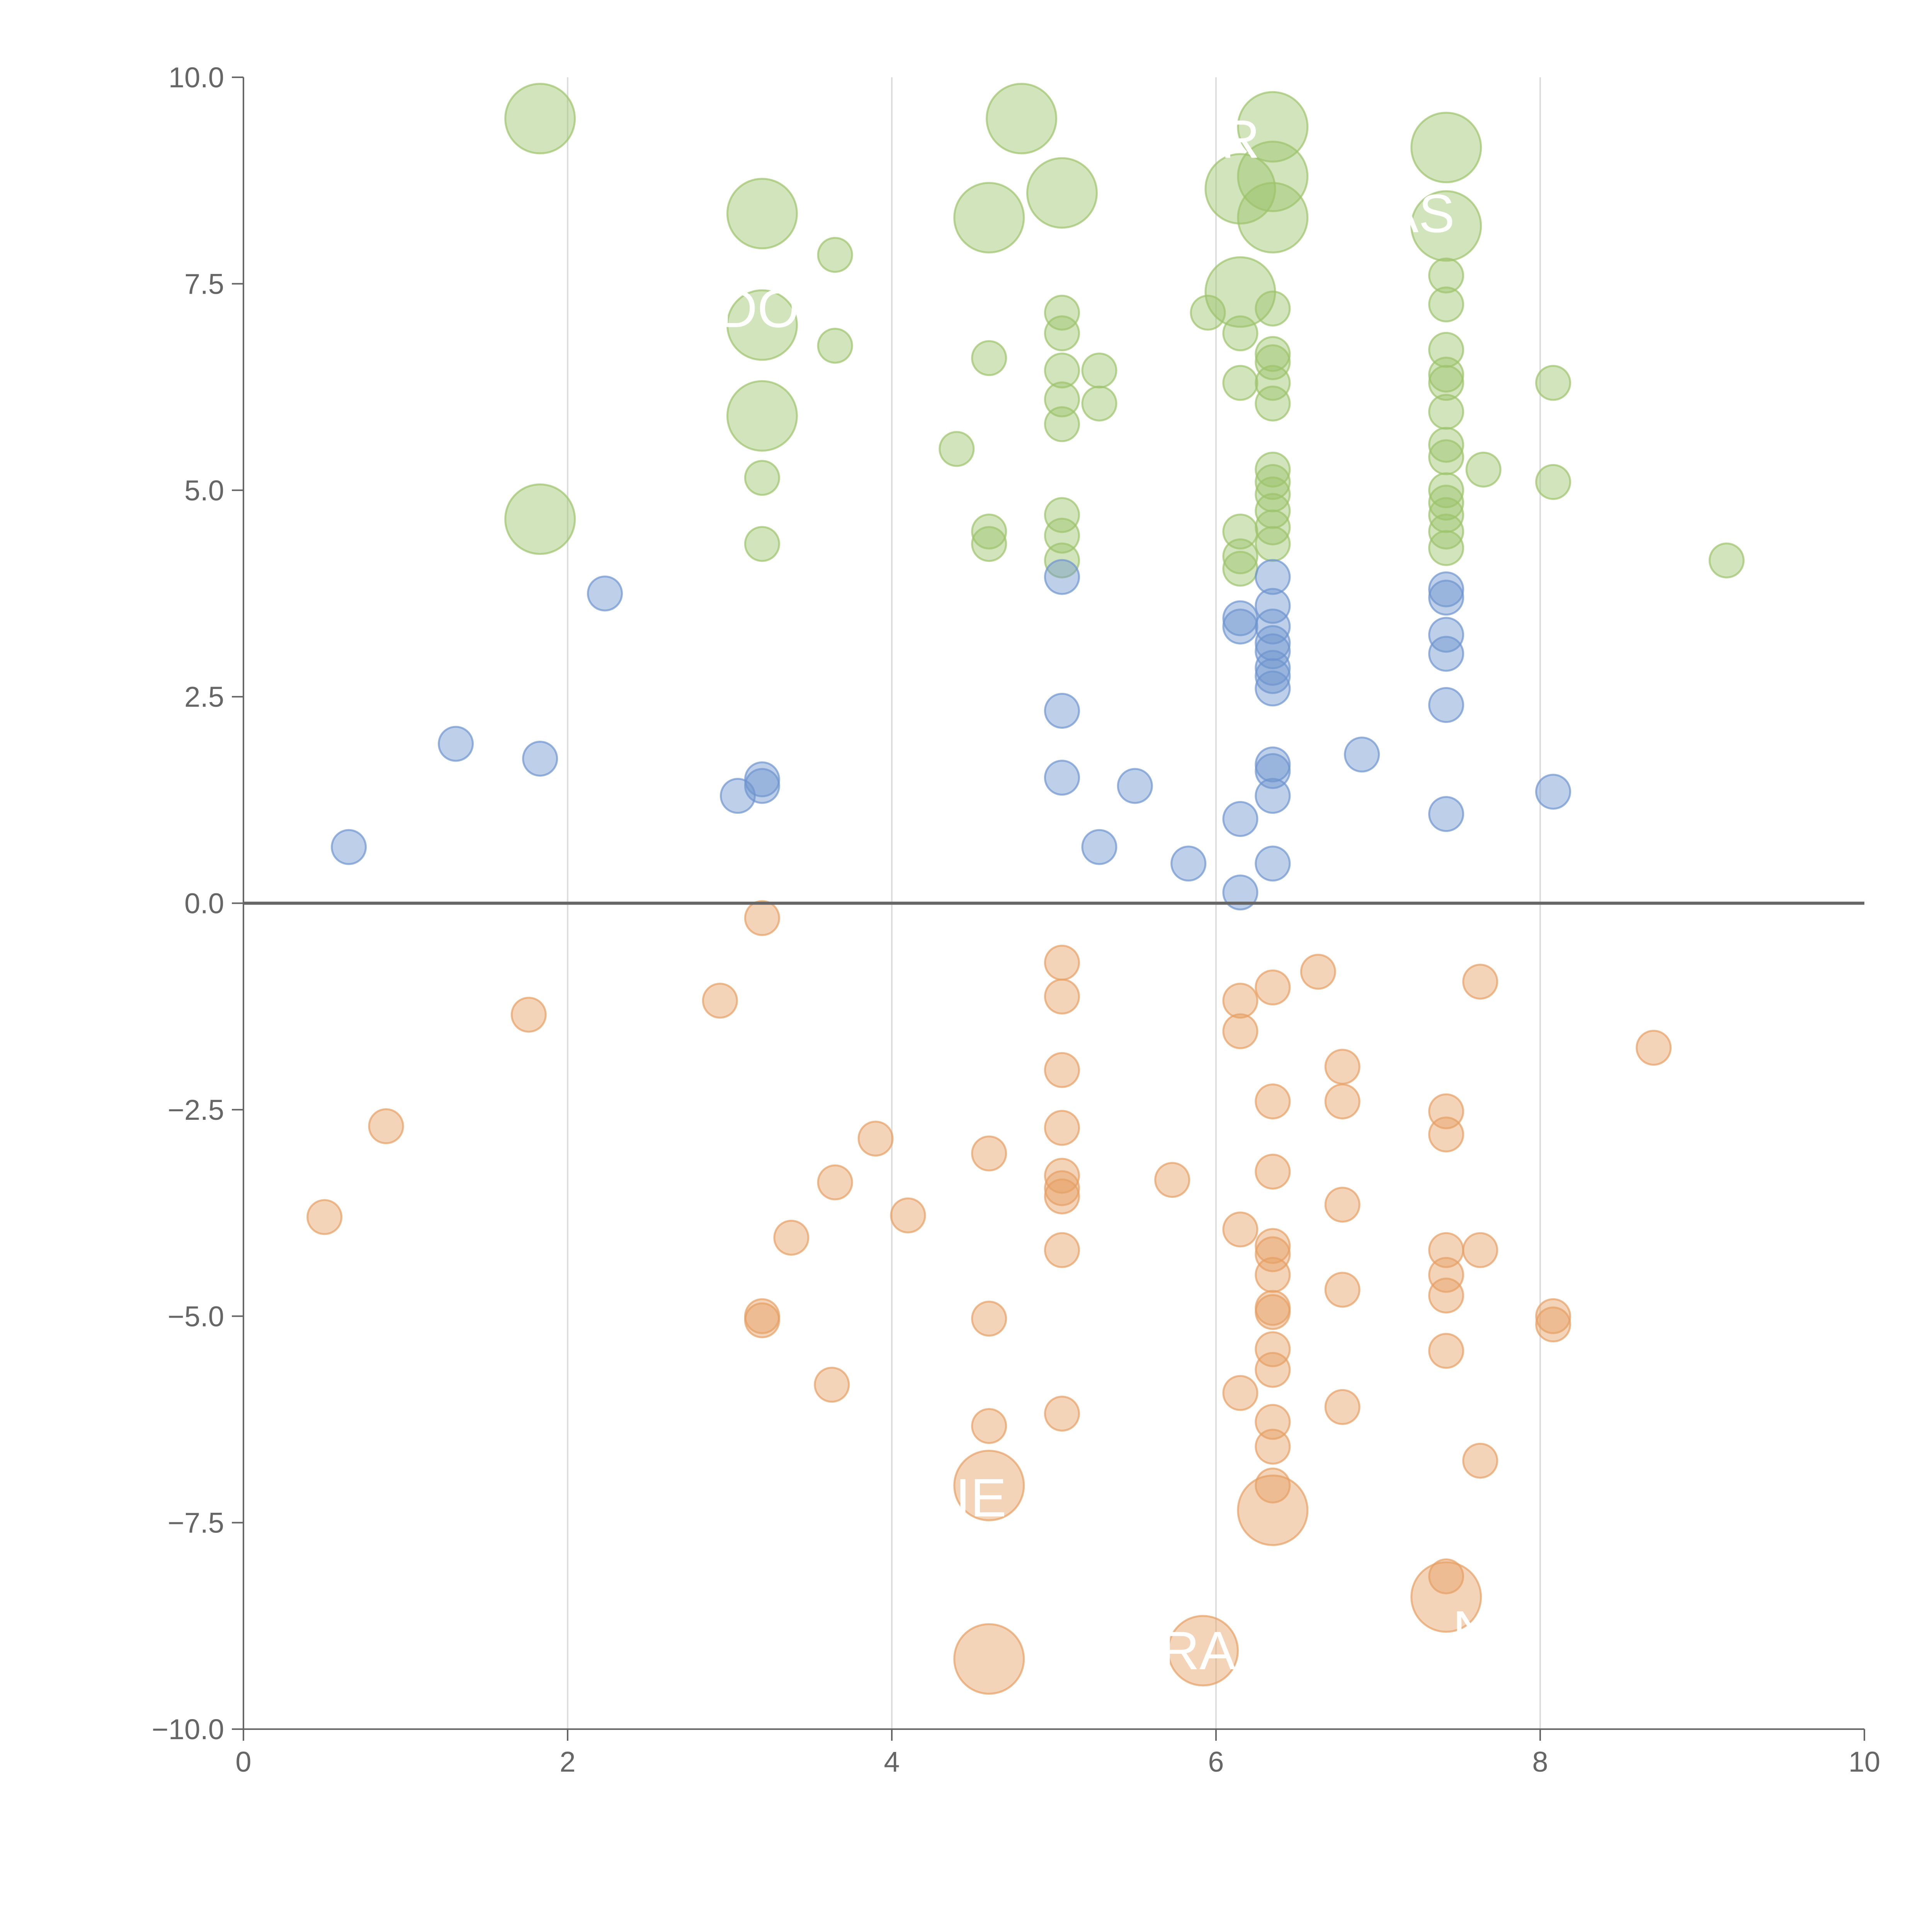  Describe the element at coordinates (1865, 1762) in the screenshot. I see `x-tick-label: 10` at that location.